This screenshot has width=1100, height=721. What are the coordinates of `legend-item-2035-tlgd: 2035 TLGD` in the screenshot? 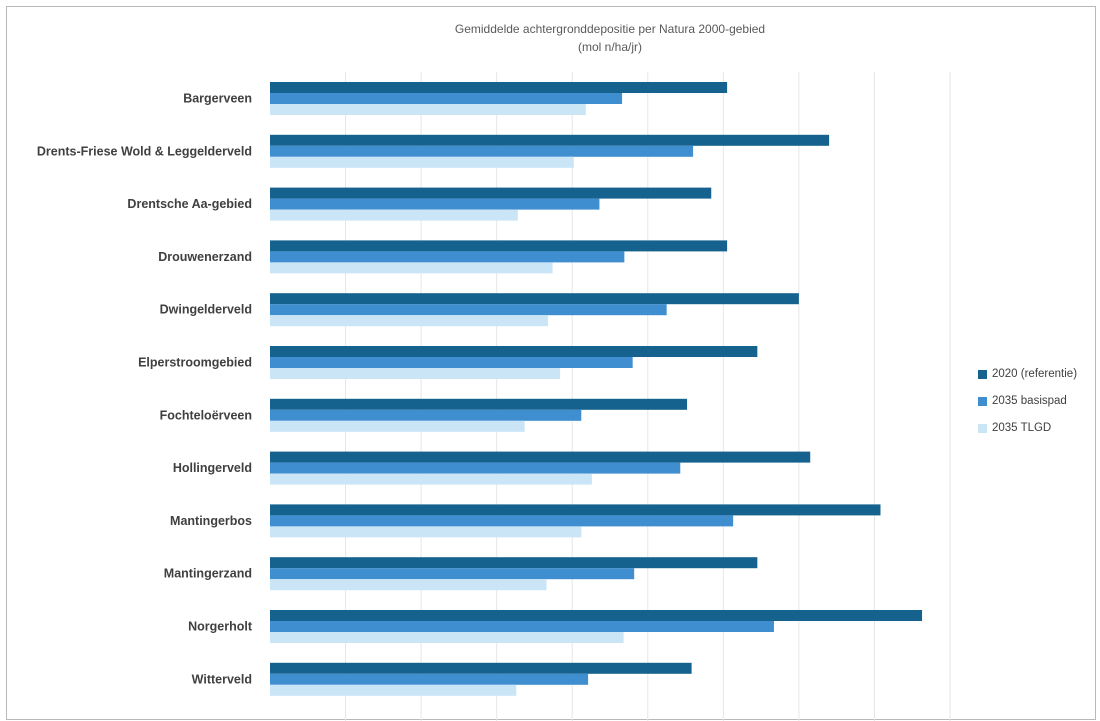 It's located at (1027, 428).